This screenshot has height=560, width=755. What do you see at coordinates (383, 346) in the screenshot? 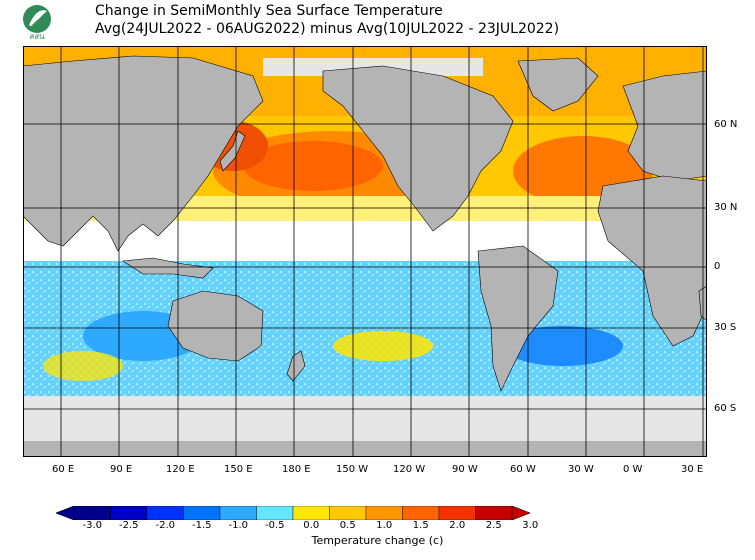
I see `anomaly-spacific-warm-patch` at bounding box center [383, 346].